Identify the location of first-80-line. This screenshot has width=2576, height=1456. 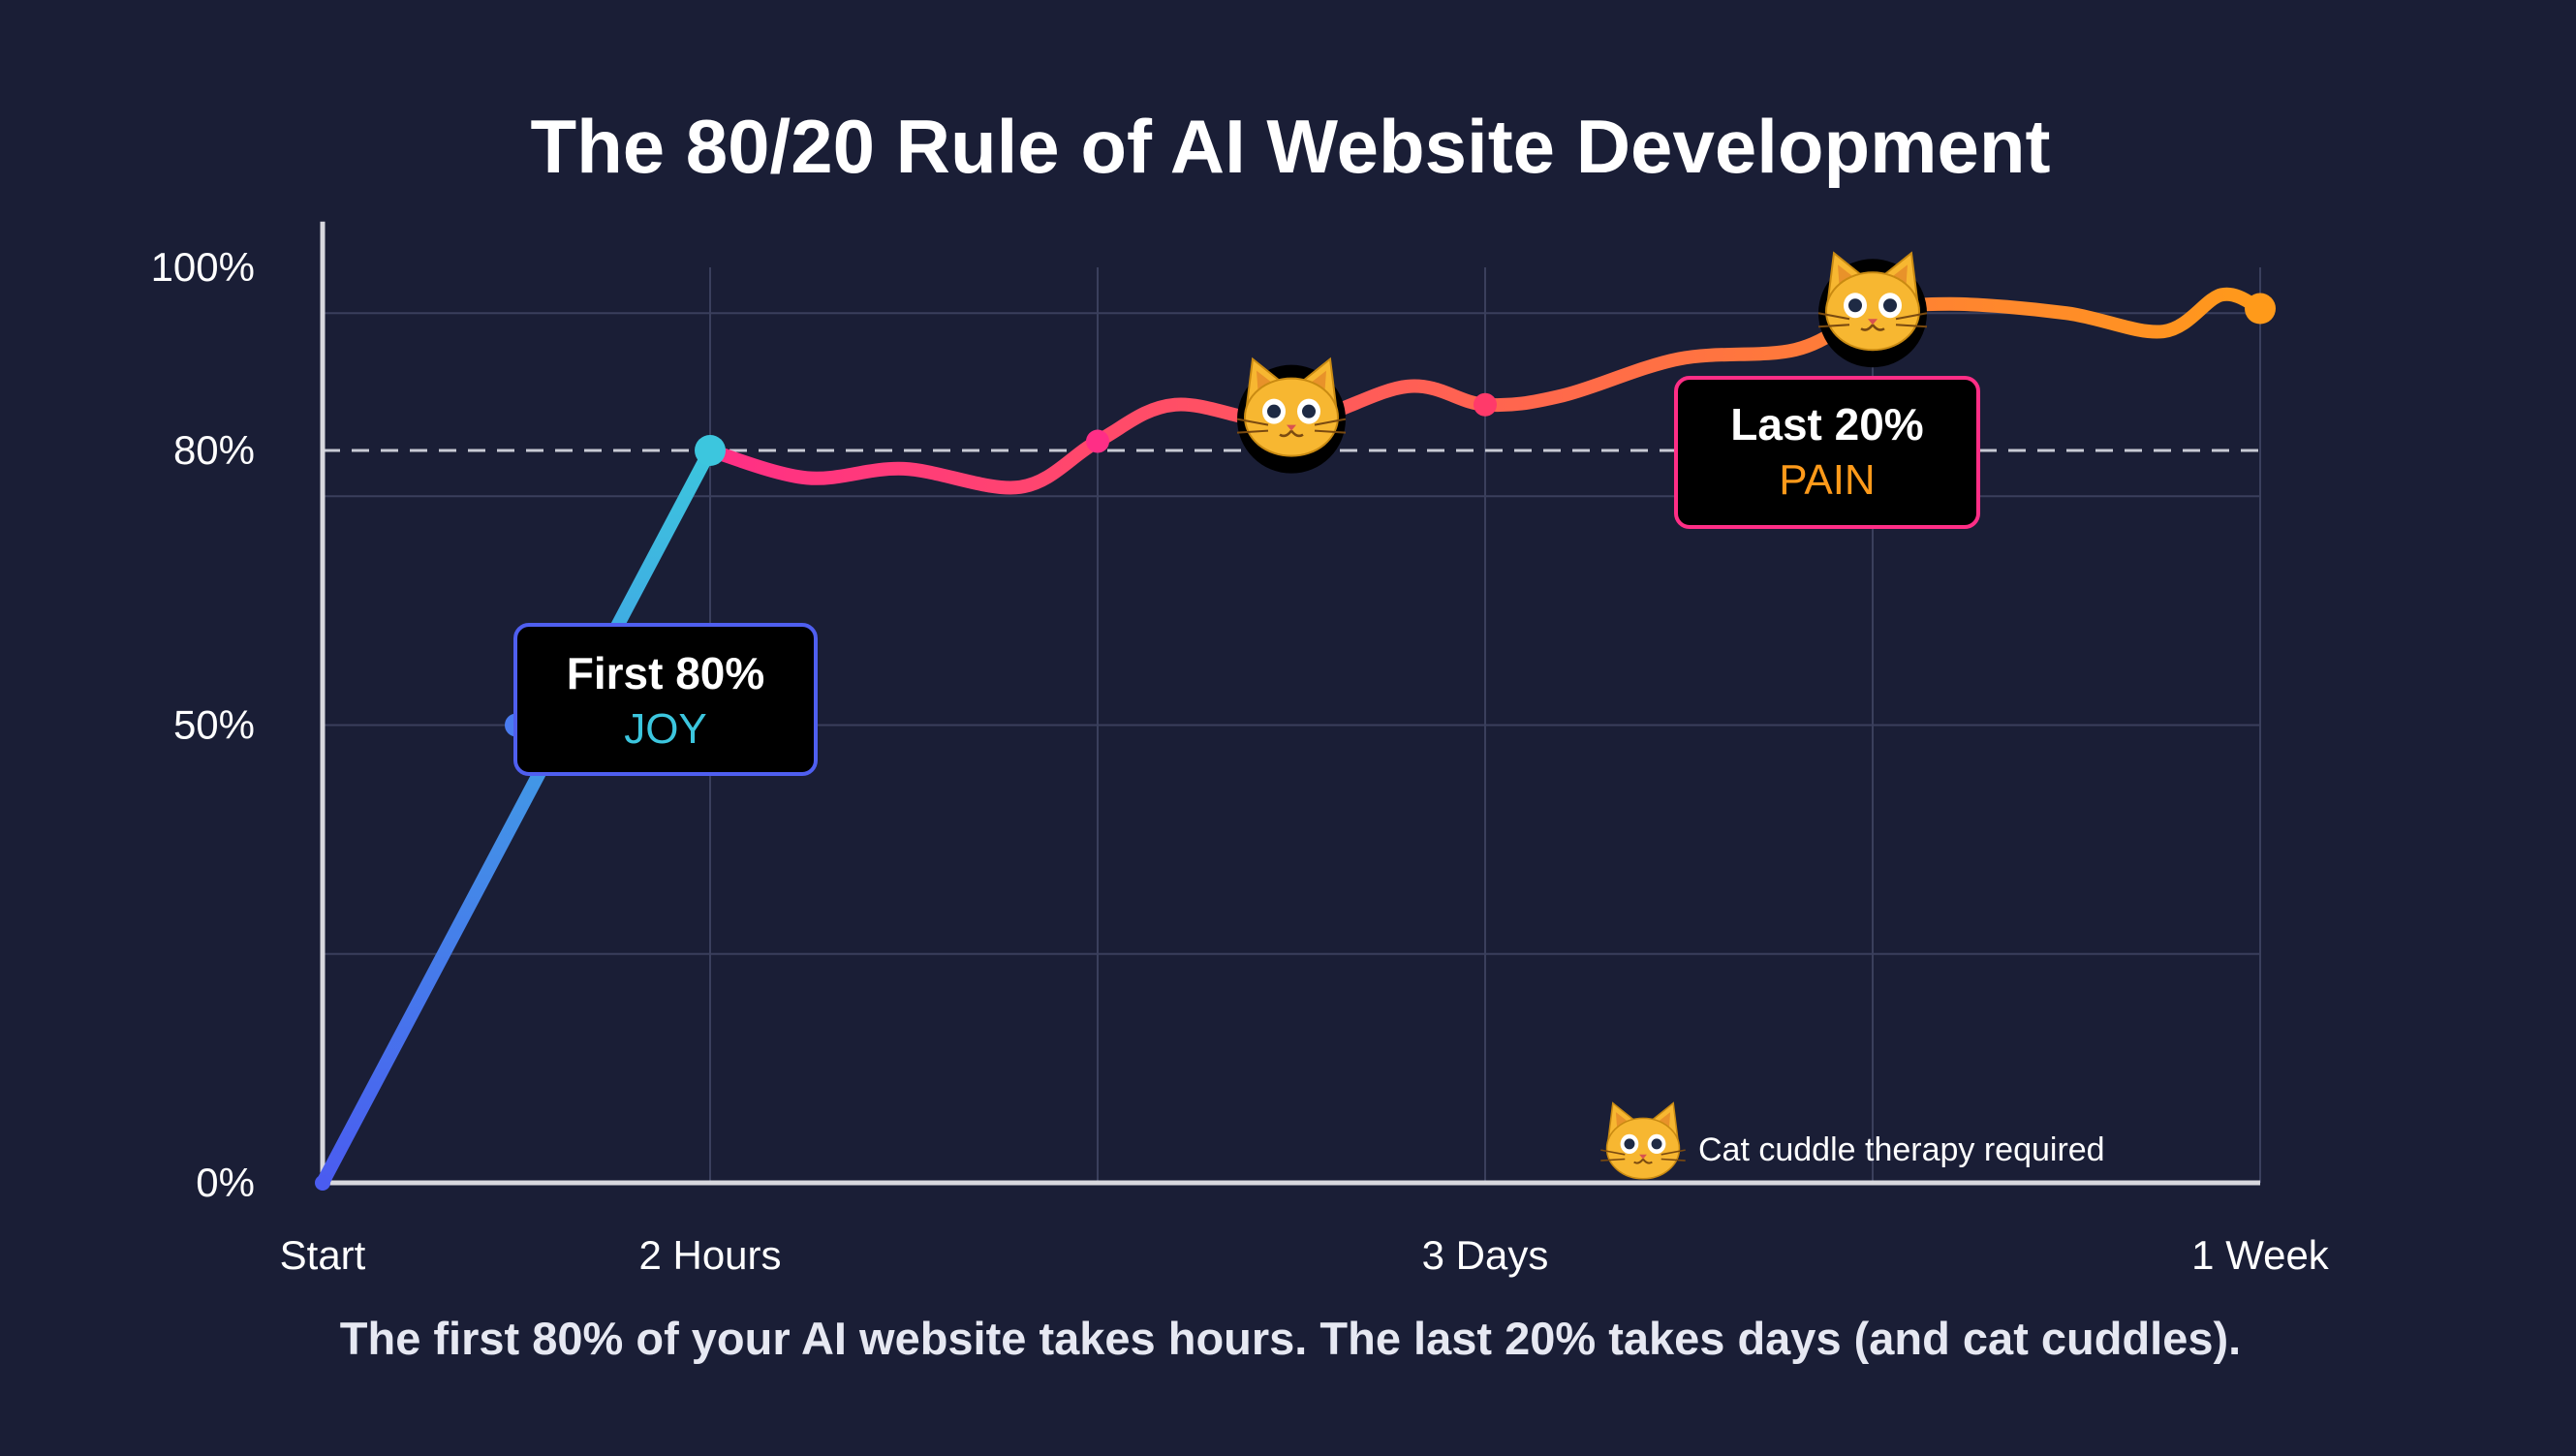
(516, 817).